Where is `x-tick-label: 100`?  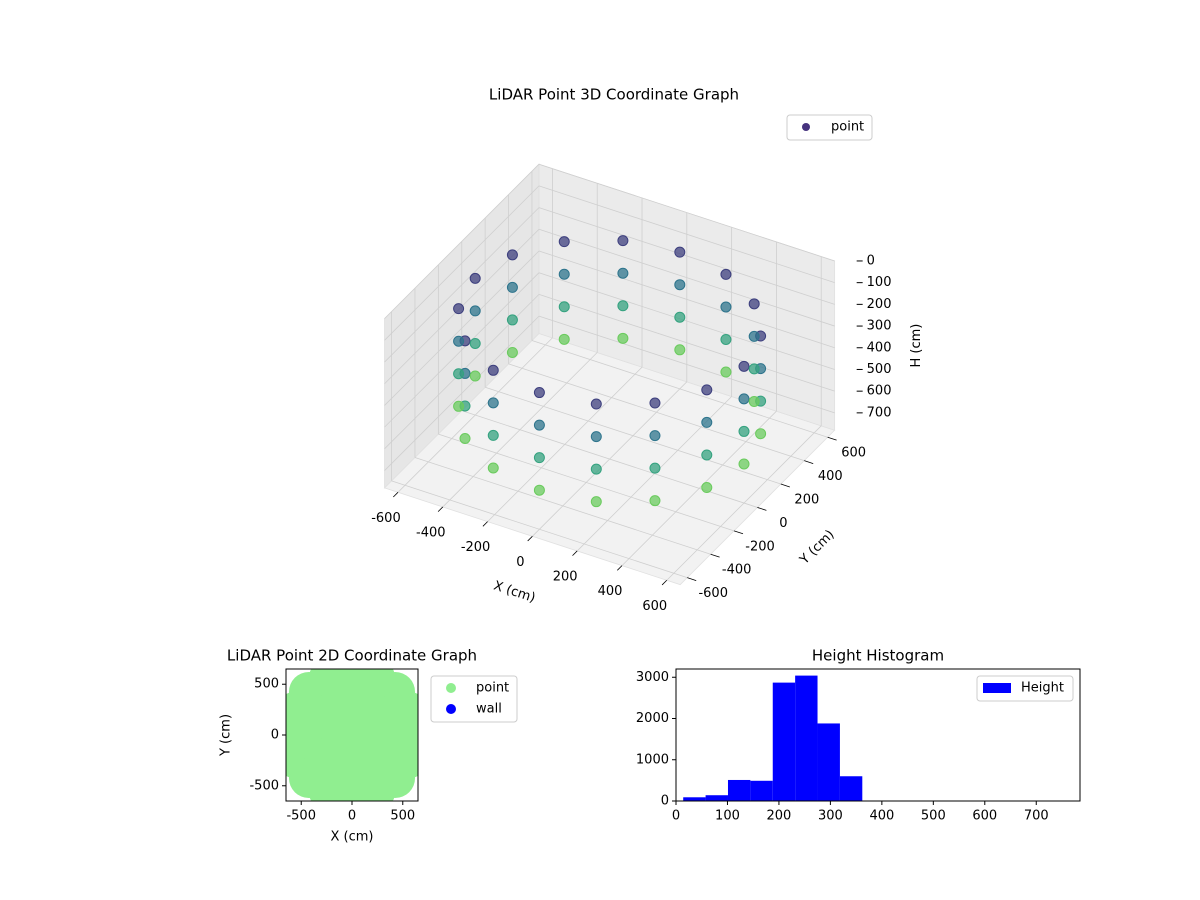 x-tick-label: 100 is located at coordinates (727, 816).